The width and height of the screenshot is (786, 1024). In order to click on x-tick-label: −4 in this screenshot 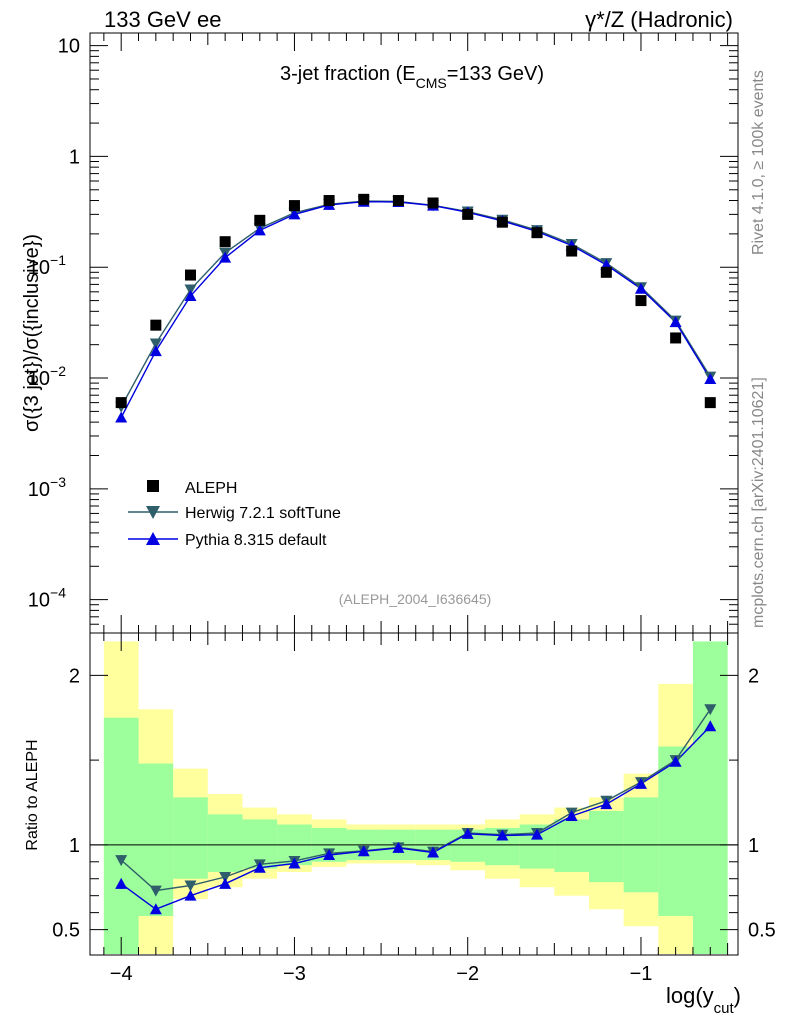, I will do `click(121, 974)`.